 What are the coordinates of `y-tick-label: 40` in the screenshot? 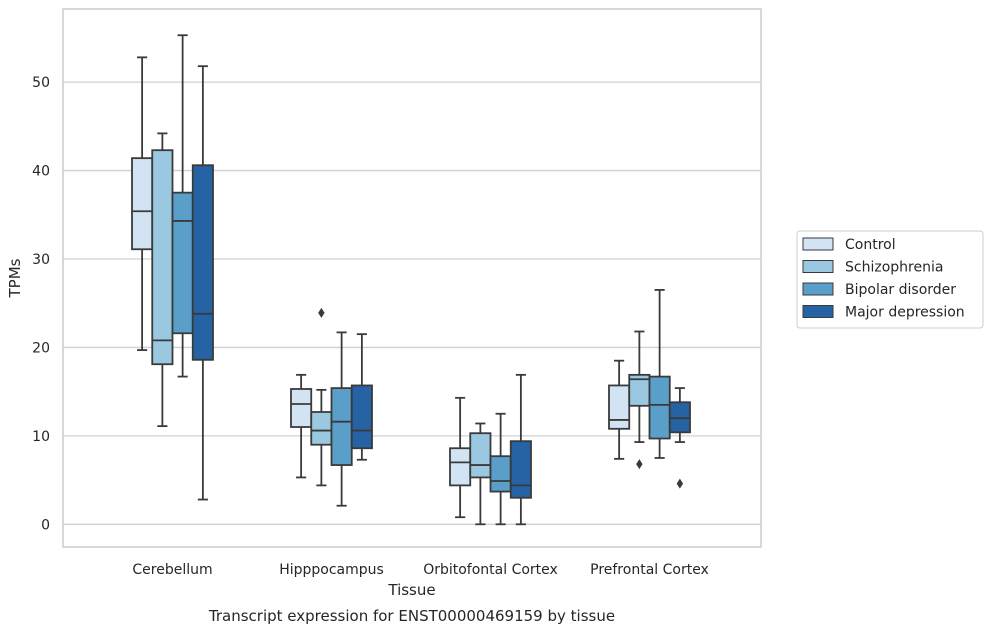 It's located at (41, 172).